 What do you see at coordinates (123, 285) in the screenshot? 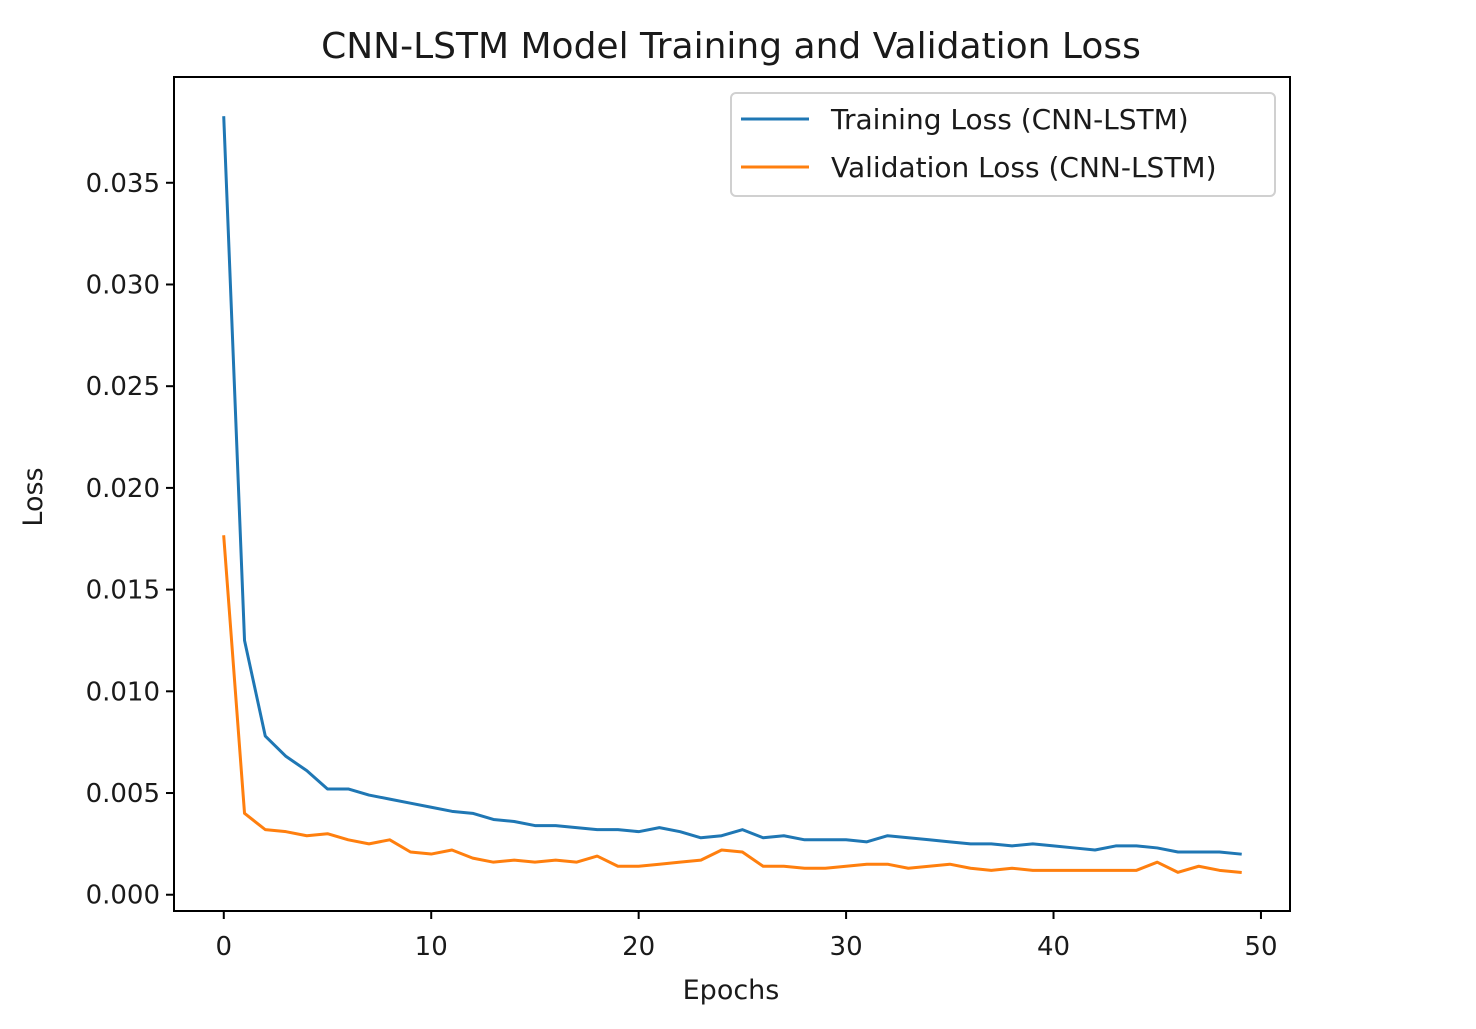
I see `y-tick-label: 0.030` at bounding box center [123, 285].